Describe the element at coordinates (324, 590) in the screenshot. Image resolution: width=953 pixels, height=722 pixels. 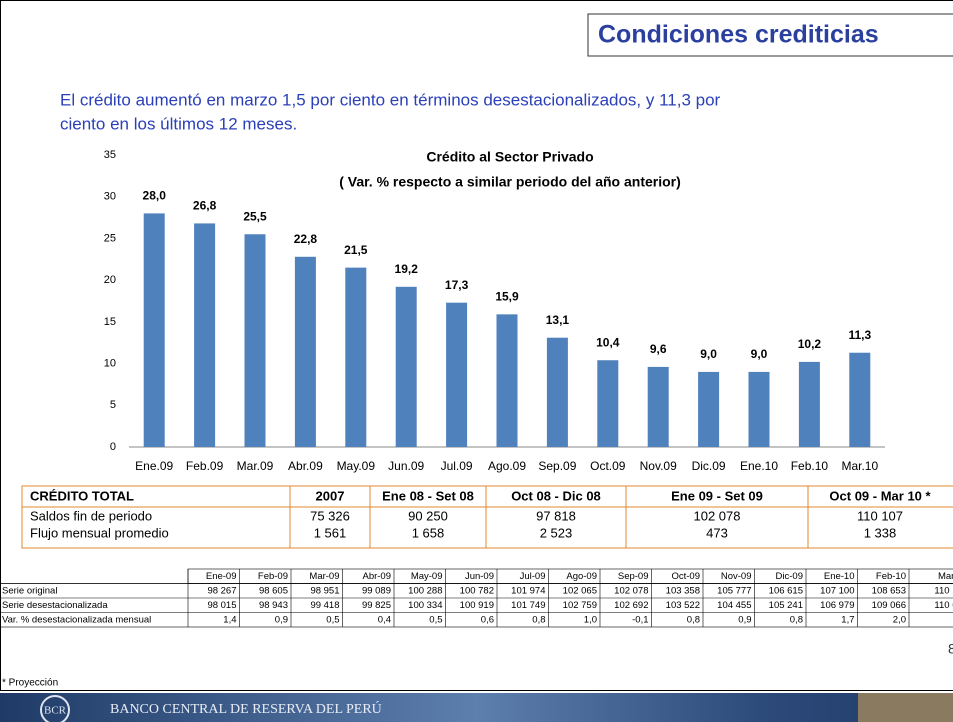
I see `table-cell: 98 951` at that location.